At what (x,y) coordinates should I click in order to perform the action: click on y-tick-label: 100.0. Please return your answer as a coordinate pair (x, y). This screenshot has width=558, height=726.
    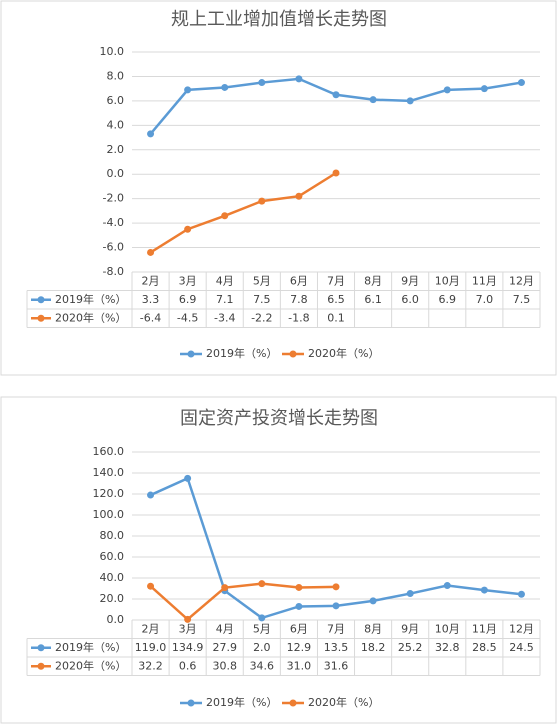
    Looking at the image, I should click on (109, 514).